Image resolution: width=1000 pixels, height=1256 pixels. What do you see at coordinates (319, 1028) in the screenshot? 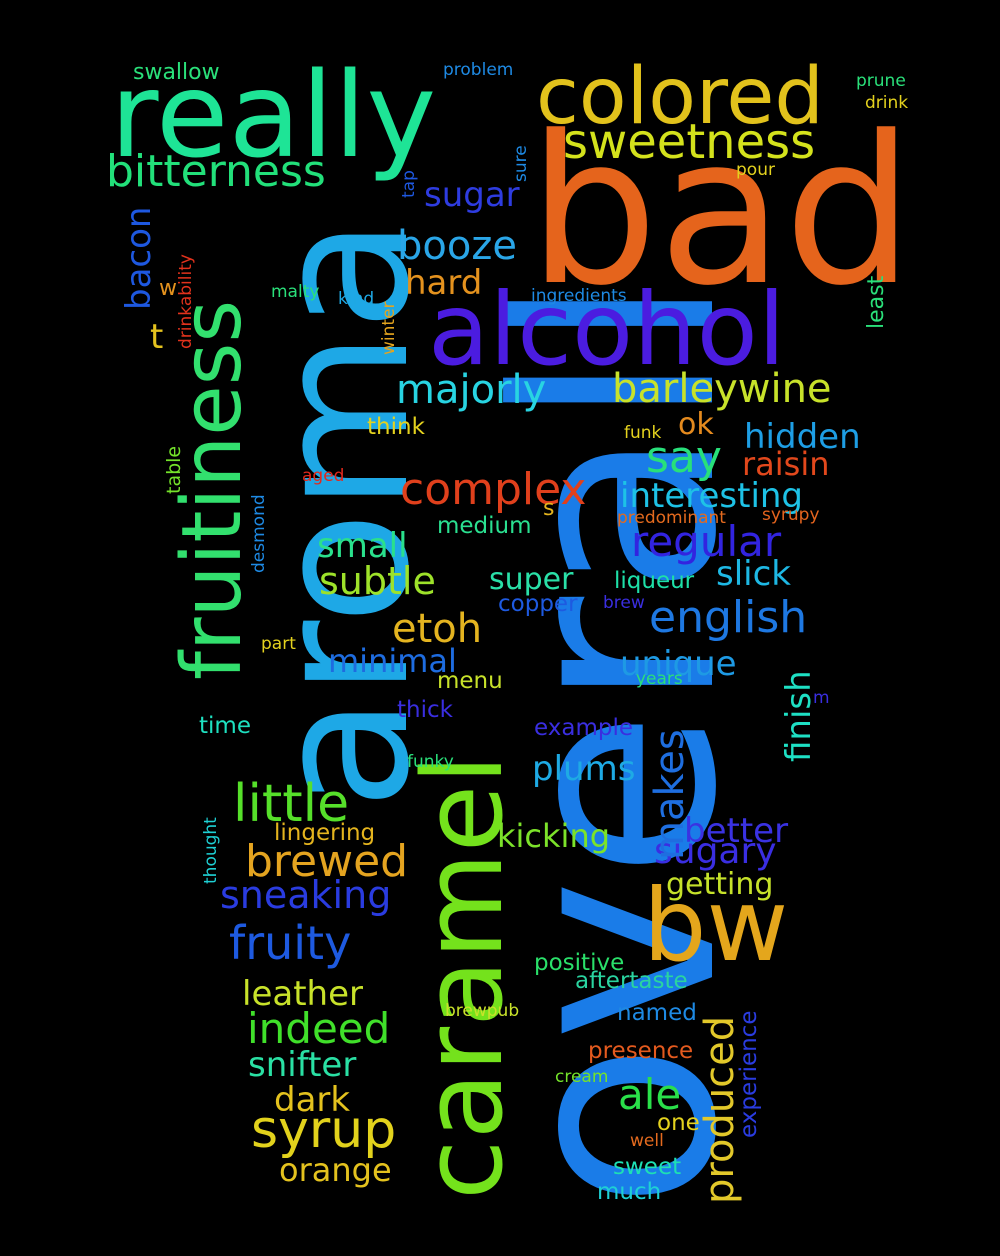
I see `word-indeed: indeed` at bounding box center [319, 1028].